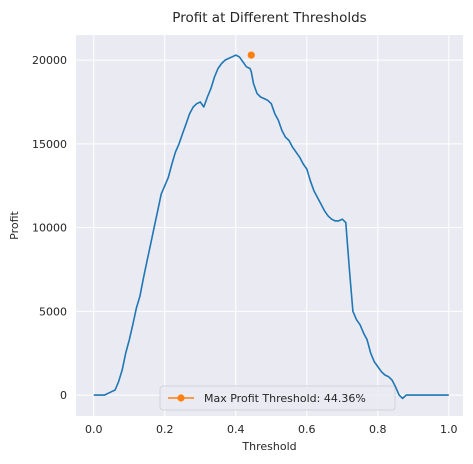 The image size is (473, 464). What do you see at coordinates (63, 395) in the screenshot?
I see `y-tick-label: 0` at bounding box center [63, 395].